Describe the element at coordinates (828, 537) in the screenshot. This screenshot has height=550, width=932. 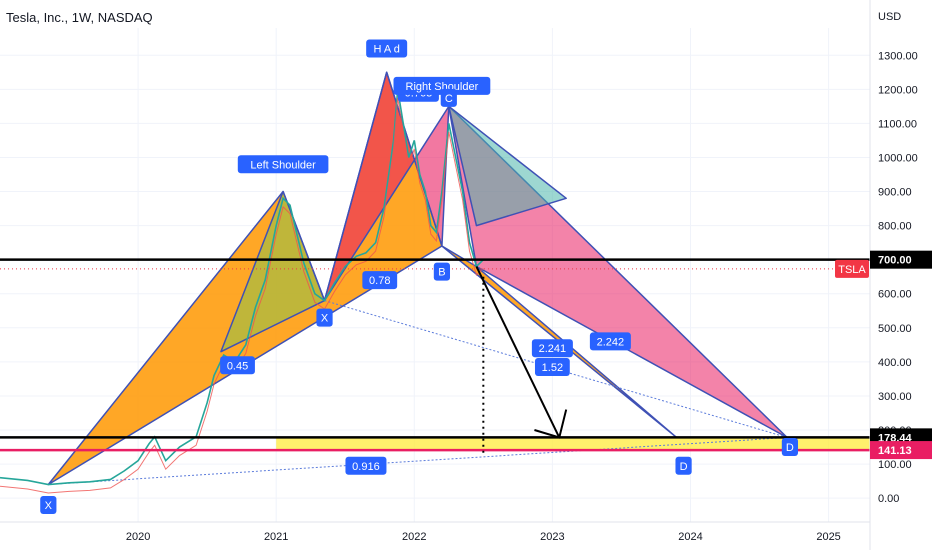
I see `x-tick-label: 2025` at that location.